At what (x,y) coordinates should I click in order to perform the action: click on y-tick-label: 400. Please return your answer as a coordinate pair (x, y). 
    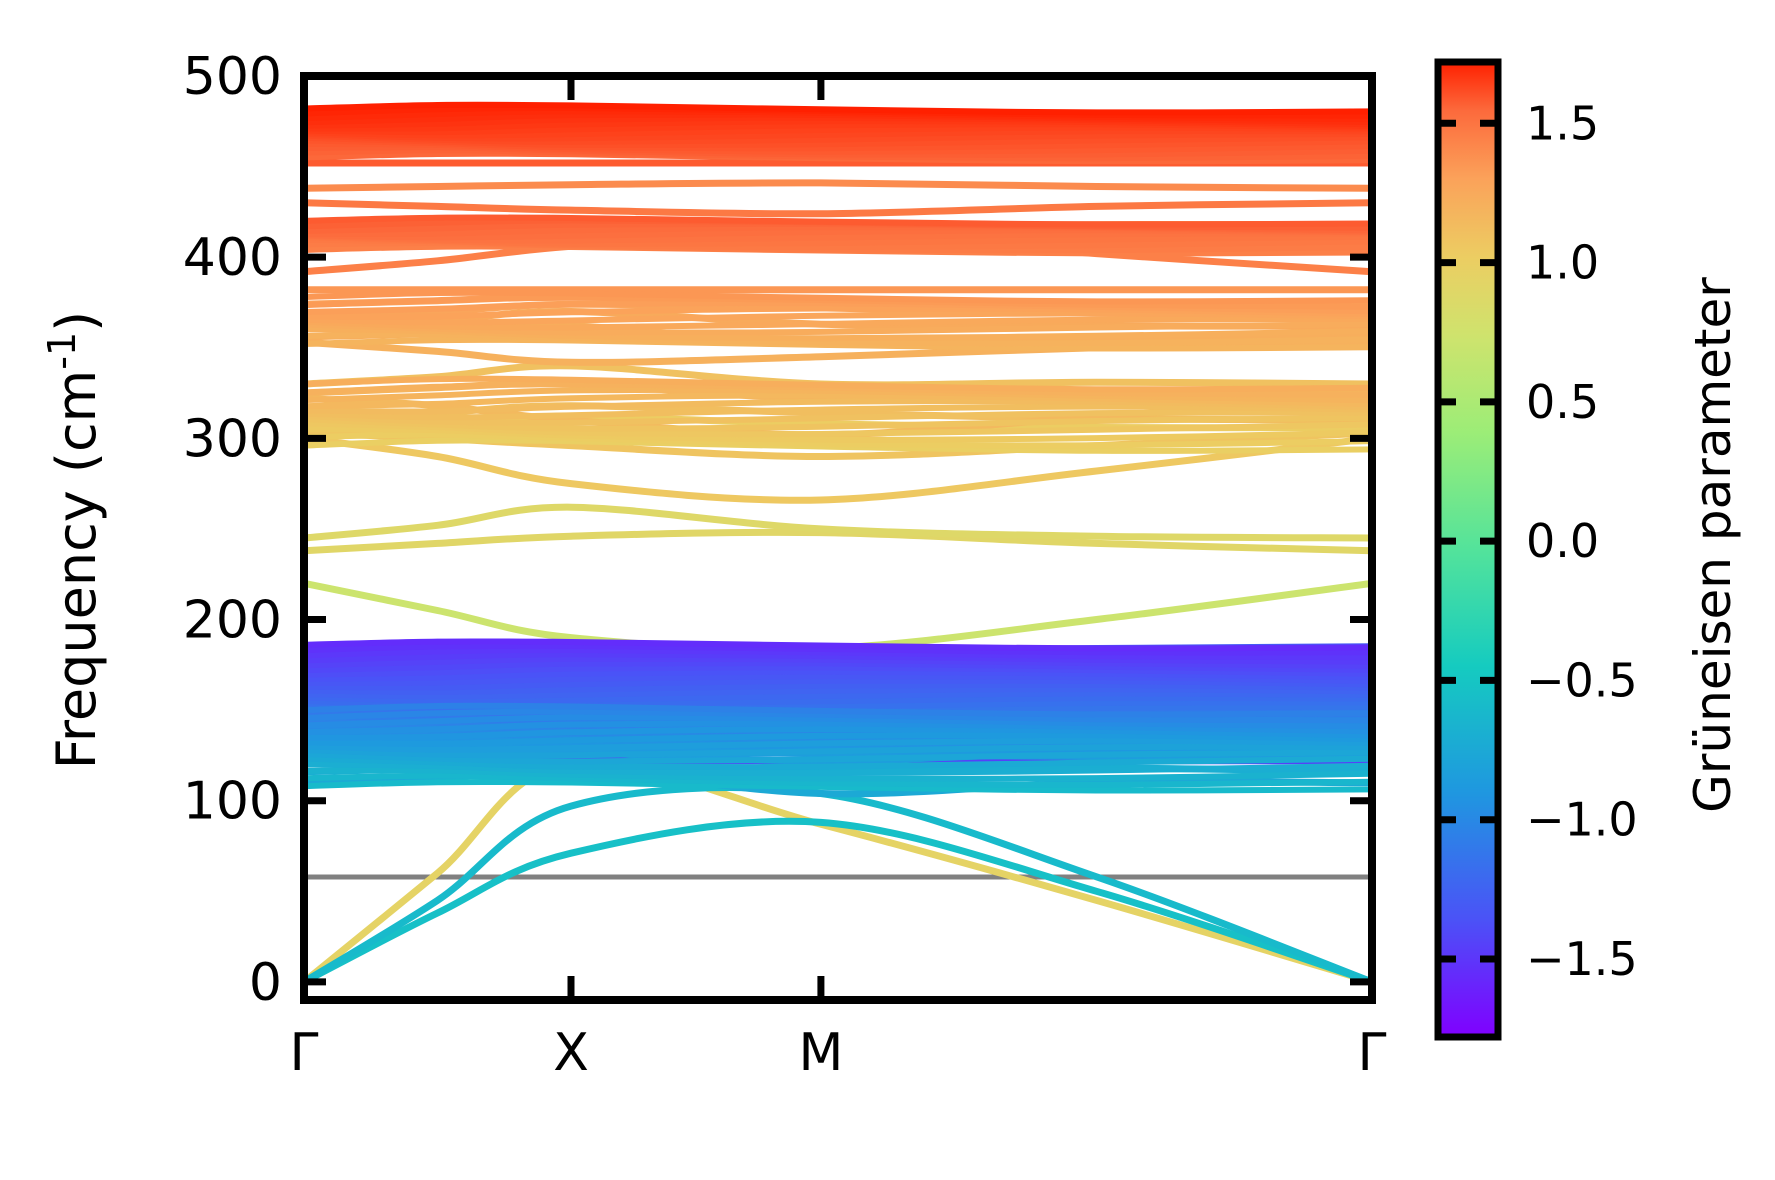
    Looking at the image, I should click on (232, 258).